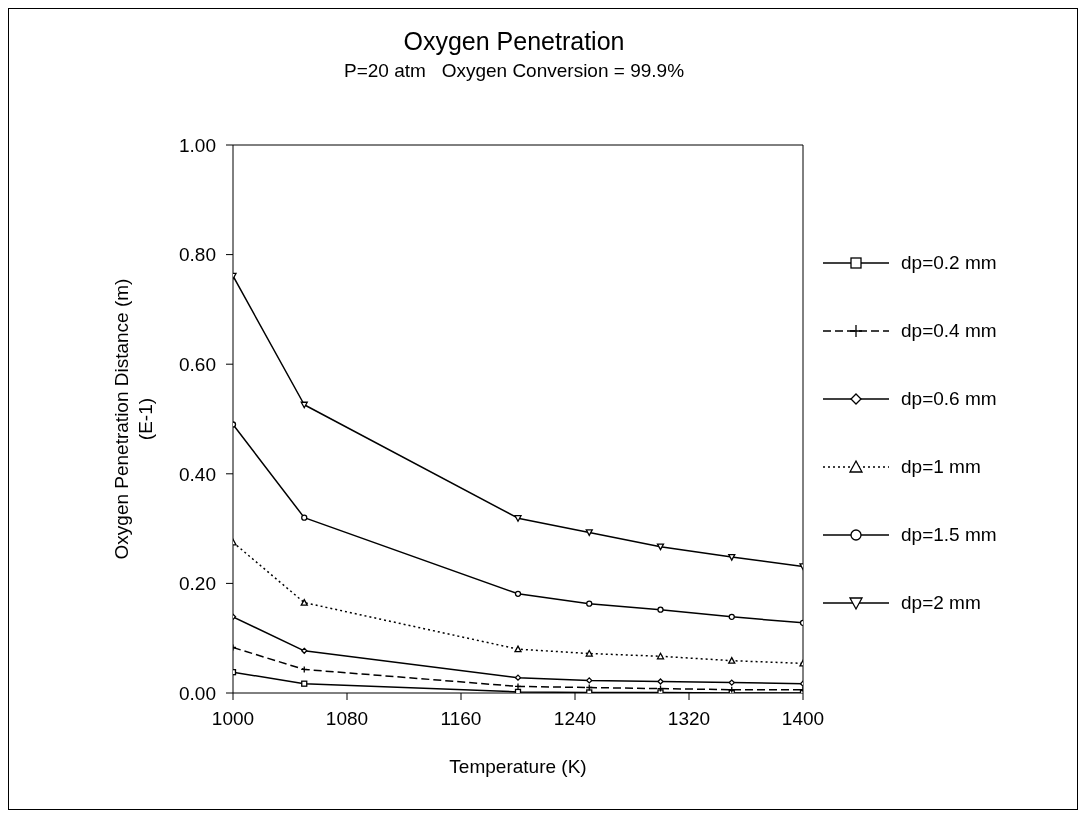  What do you see at coordinates (518, 766) in the screenshot?
I see `x-axis-title: Temperature (K)` at bounding box center [518, 766].